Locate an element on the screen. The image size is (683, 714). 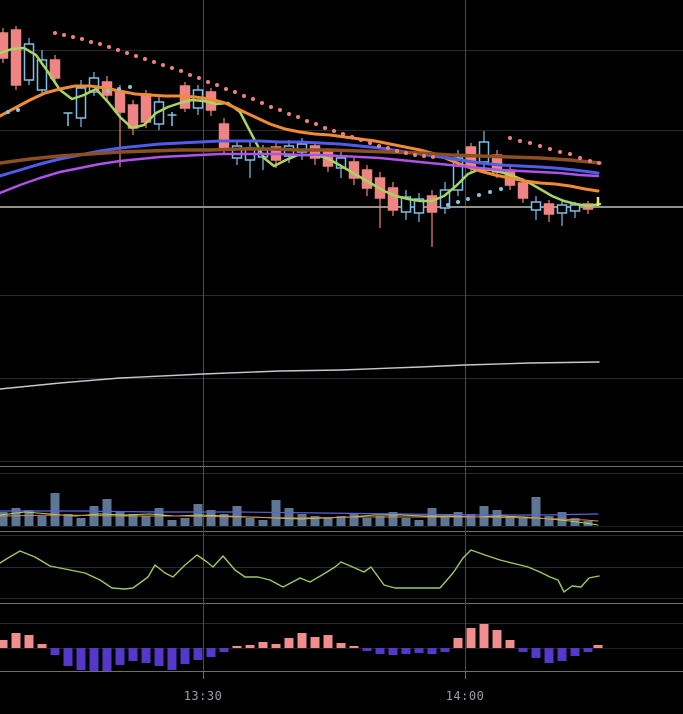
time-axis-label-1400: 14:00 is located at coordinates (465, 696).